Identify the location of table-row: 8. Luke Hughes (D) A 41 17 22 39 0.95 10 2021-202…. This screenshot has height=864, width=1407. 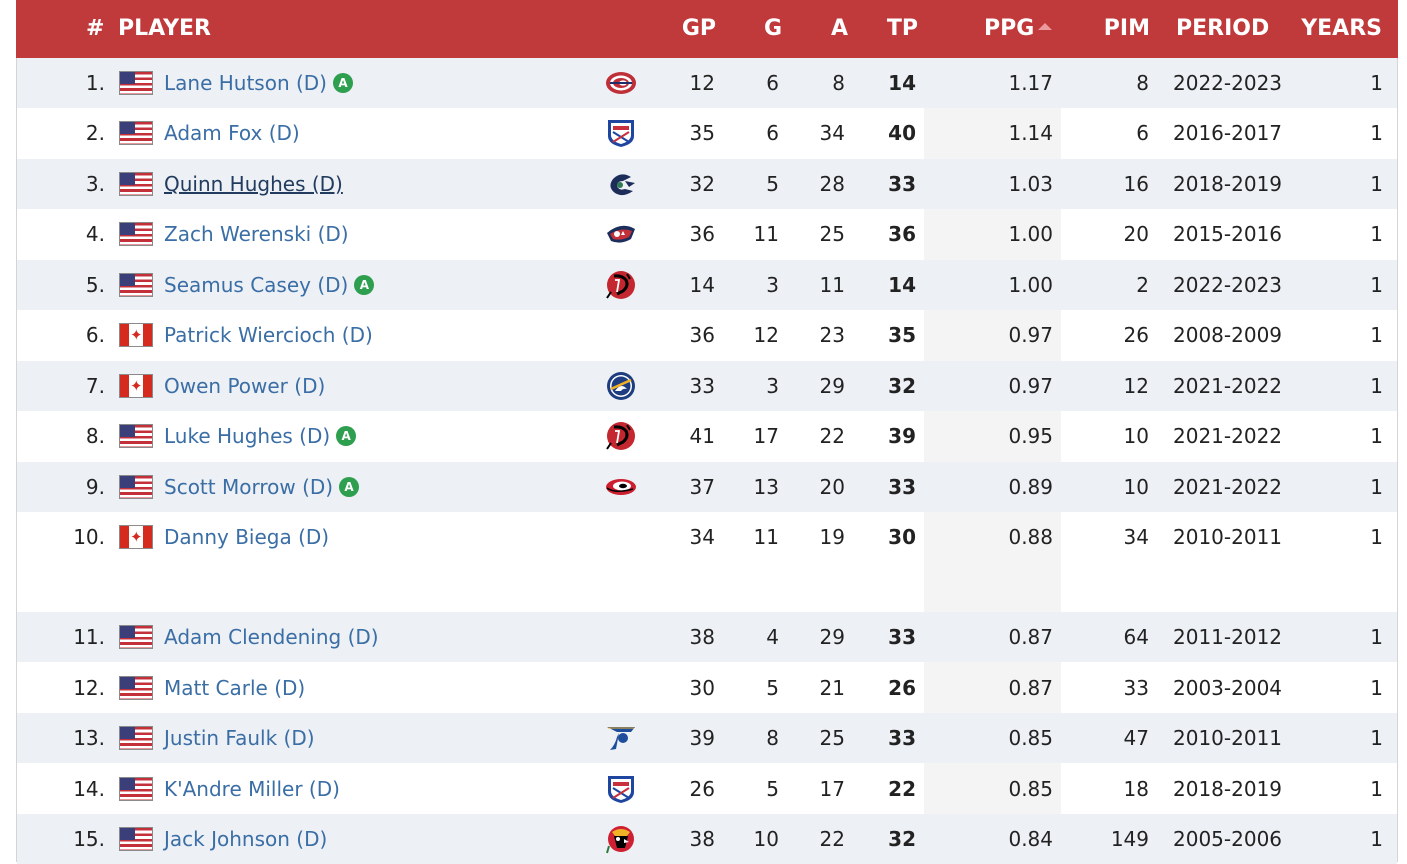
(707, 436).